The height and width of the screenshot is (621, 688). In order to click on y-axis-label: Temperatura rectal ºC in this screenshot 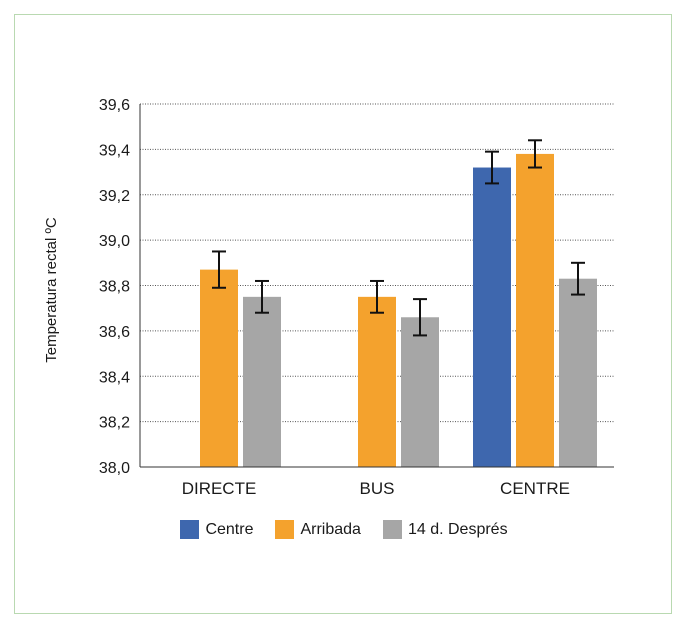, I will do `click(51, 290)`.